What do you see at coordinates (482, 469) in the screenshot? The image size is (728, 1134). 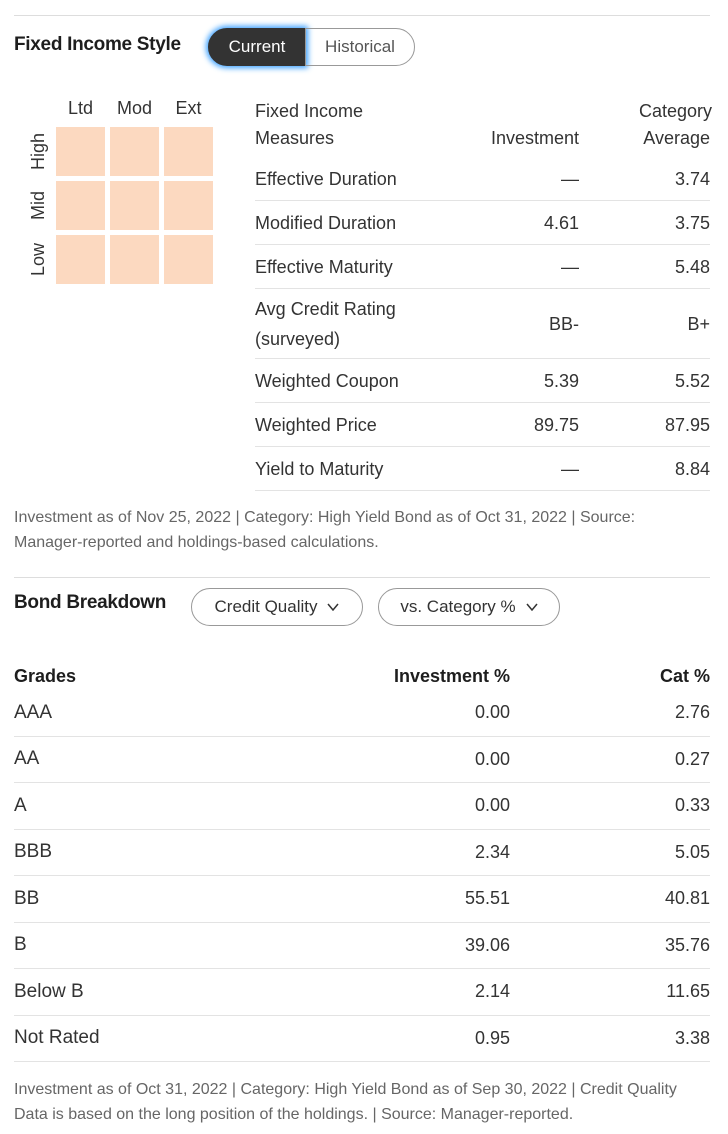 I see `table-row: Yield to Maturity — 8.84` at bounding box center [482, 469].